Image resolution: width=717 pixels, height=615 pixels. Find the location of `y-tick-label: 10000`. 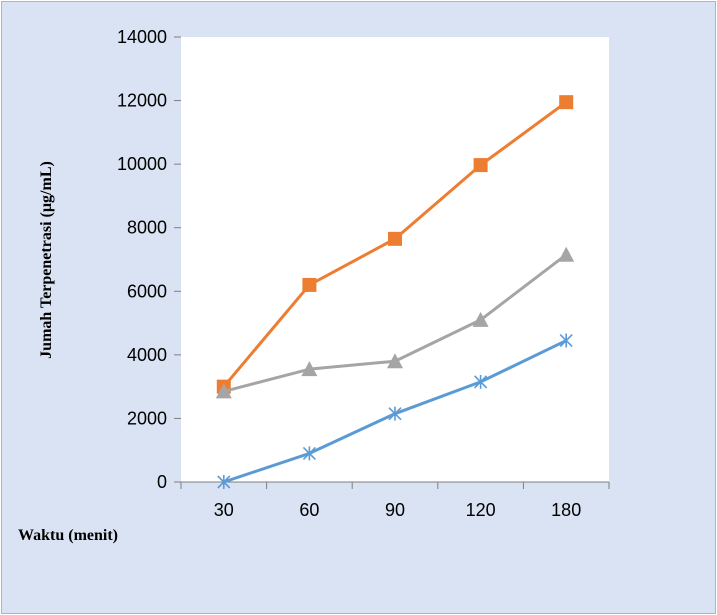

y-tick-label: 10000 is located at coordinates (142, 164).